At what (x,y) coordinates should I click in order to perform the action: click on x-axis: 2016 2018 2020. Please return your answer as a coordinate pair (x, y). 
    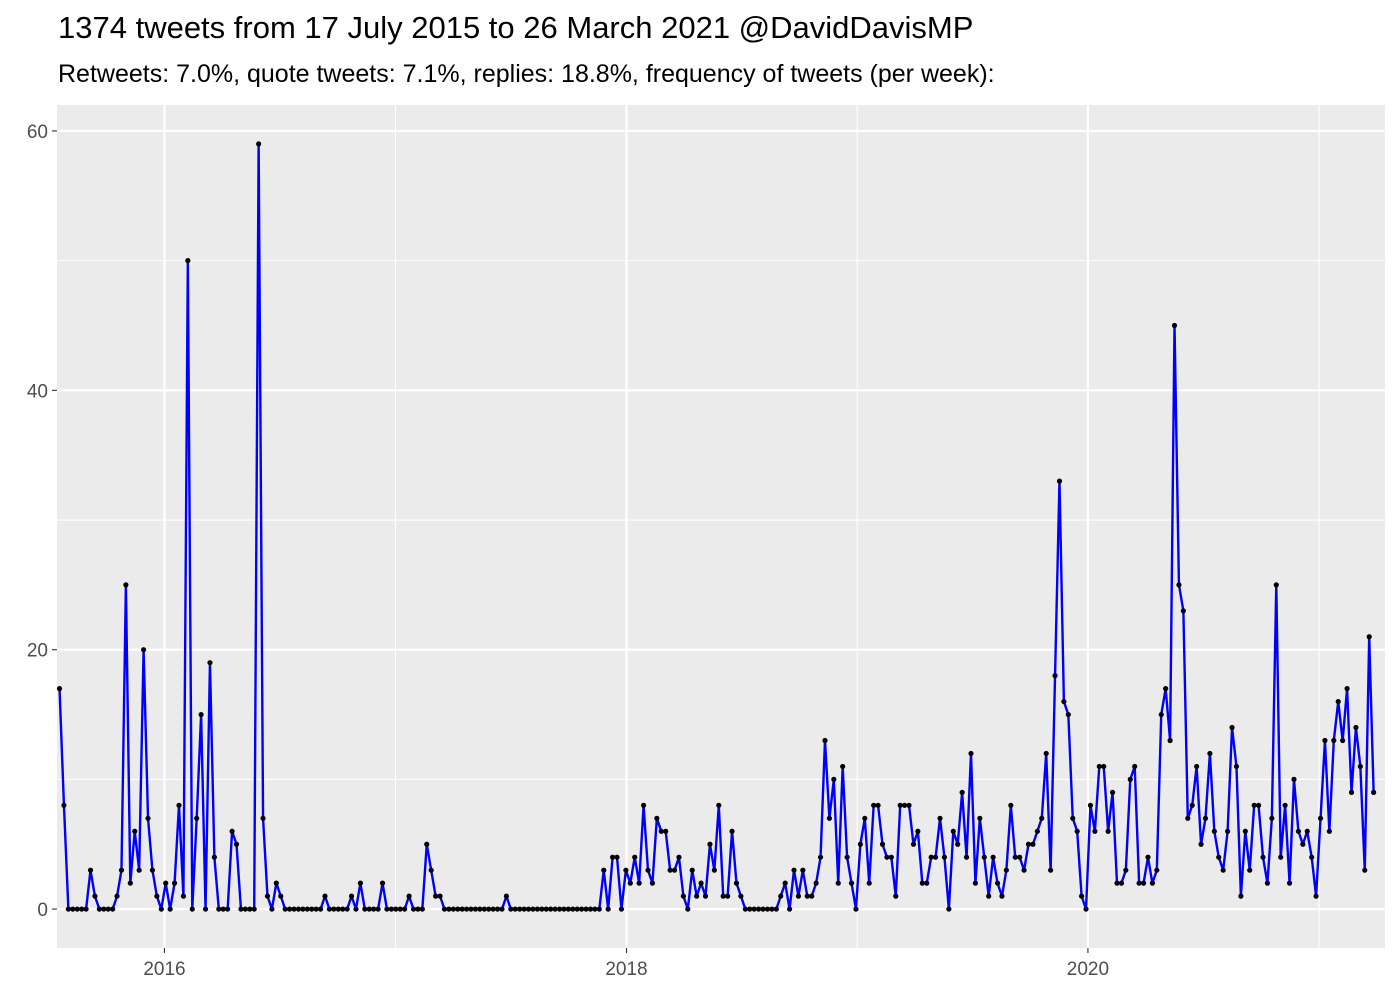
    Looking at the image, I should click on (626, 964).